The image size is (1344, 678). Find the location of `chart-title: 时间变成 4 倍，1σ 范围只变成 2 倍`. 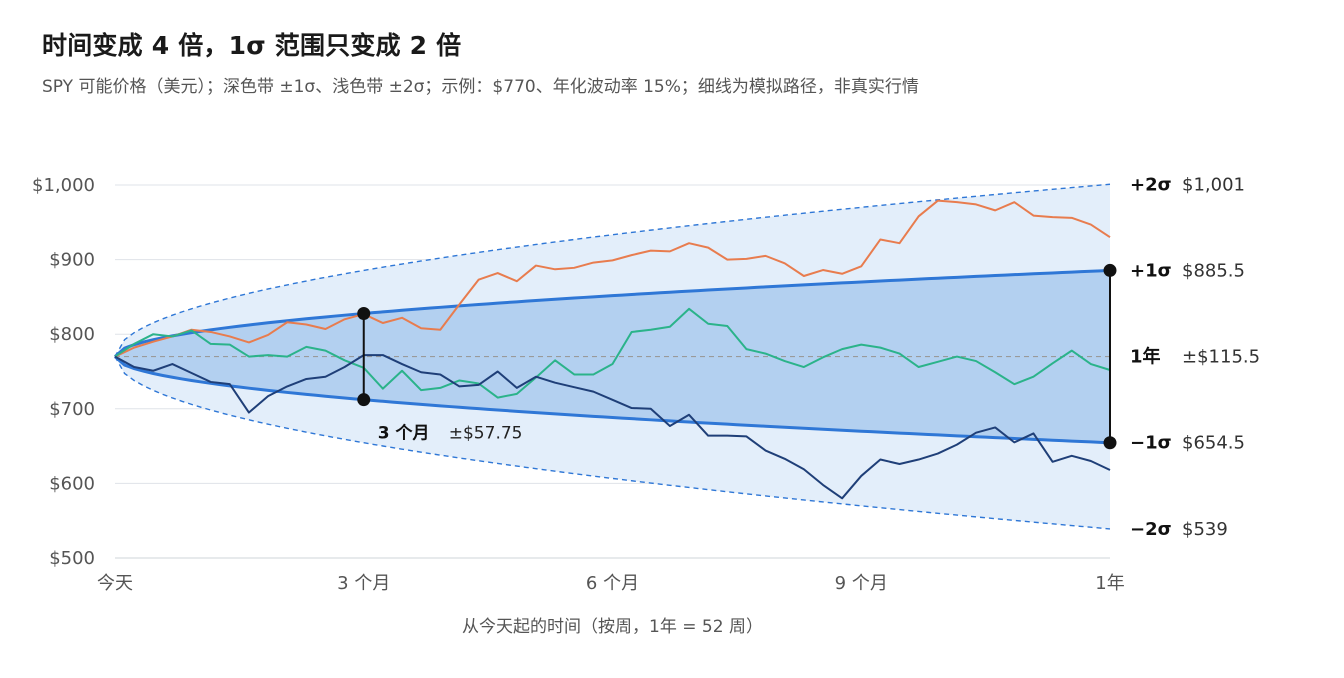

chart-title: 时间变成 4 倍，1σ 范围只变成 2 倍 is located at coordinates (252, 45).